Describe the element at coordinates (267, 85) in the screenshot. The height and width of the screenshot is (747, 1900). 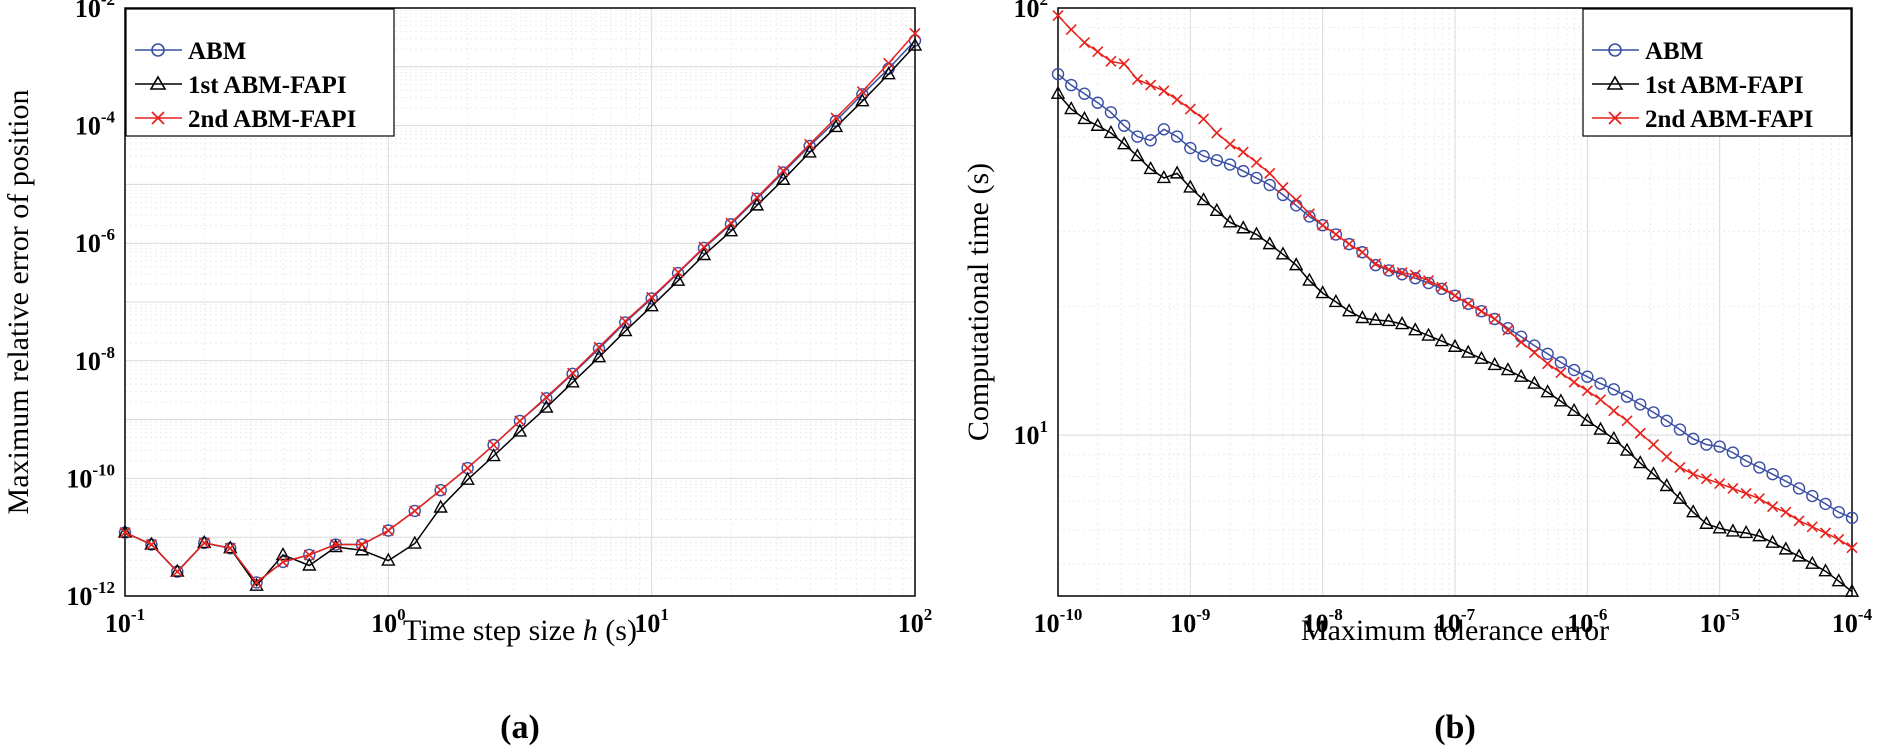
I see `panel-a-legend-label-fapi1: 1st ABM-FAPI` at that location.